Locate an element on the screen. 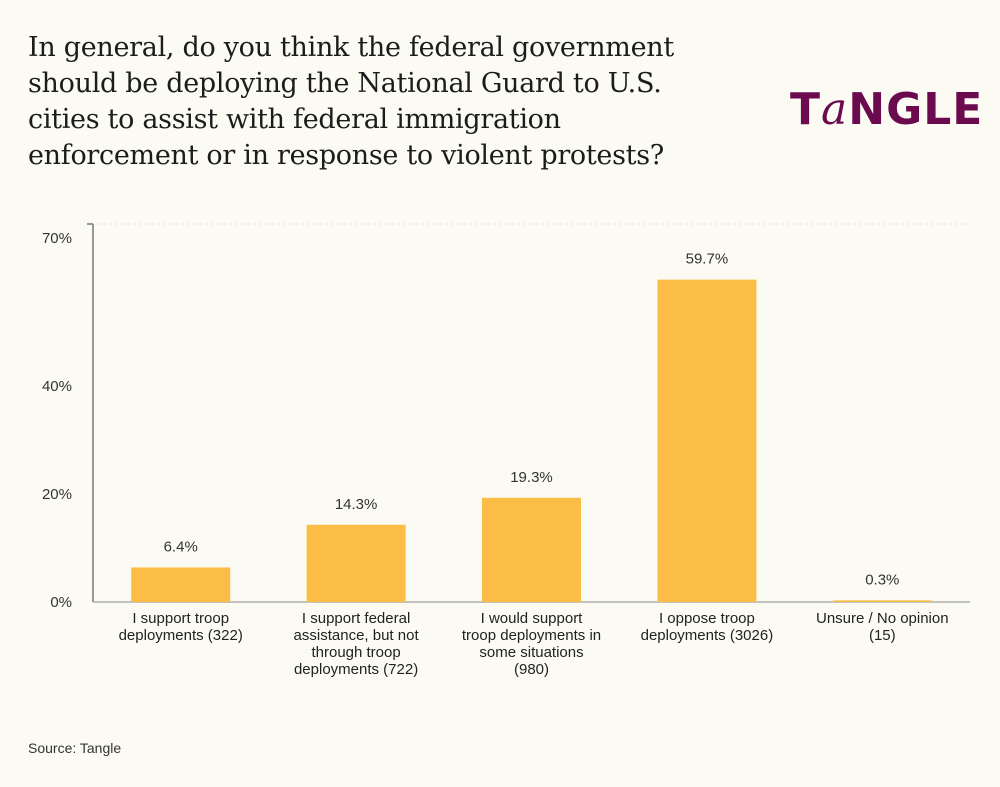 This screenshot has height=787, width=1000. x-tick-label: I would support is located at coordinates (532, 618).